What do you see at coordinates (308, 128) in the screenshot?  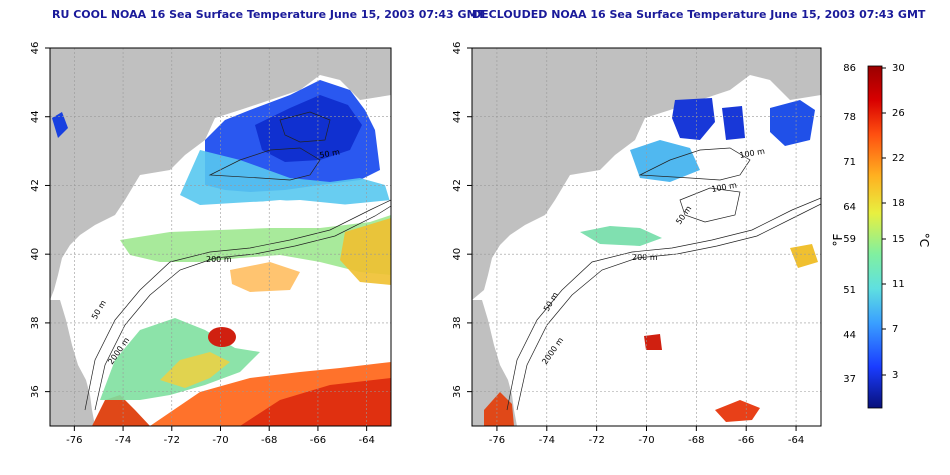 I see `sst-coldest` at bounding box center [308, 128].